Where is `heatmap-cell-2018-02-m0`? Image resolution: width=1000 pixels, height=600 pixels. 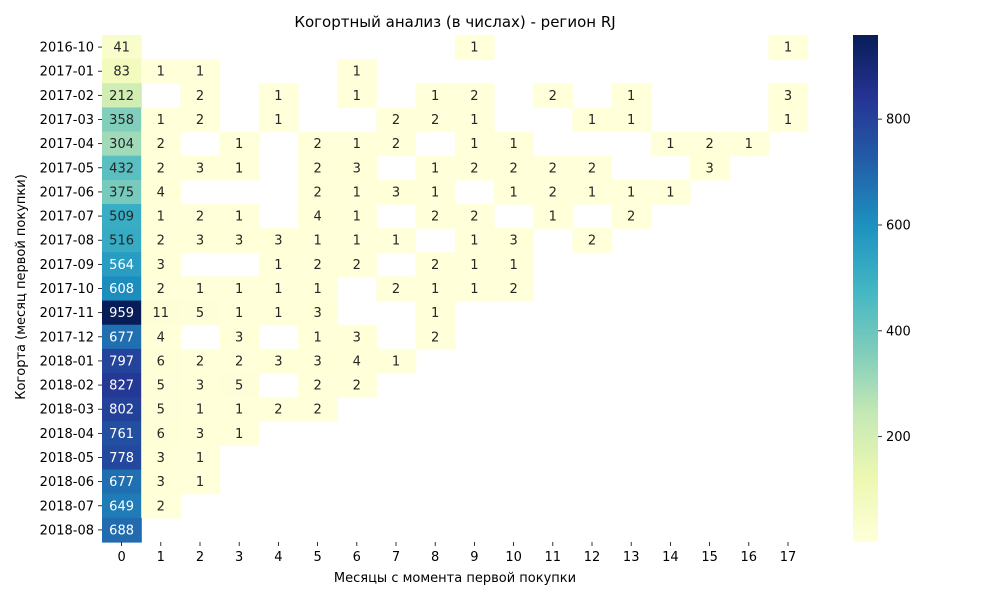 heatmap-cell-2018-02-m0 is located at coordinates (122, 385).